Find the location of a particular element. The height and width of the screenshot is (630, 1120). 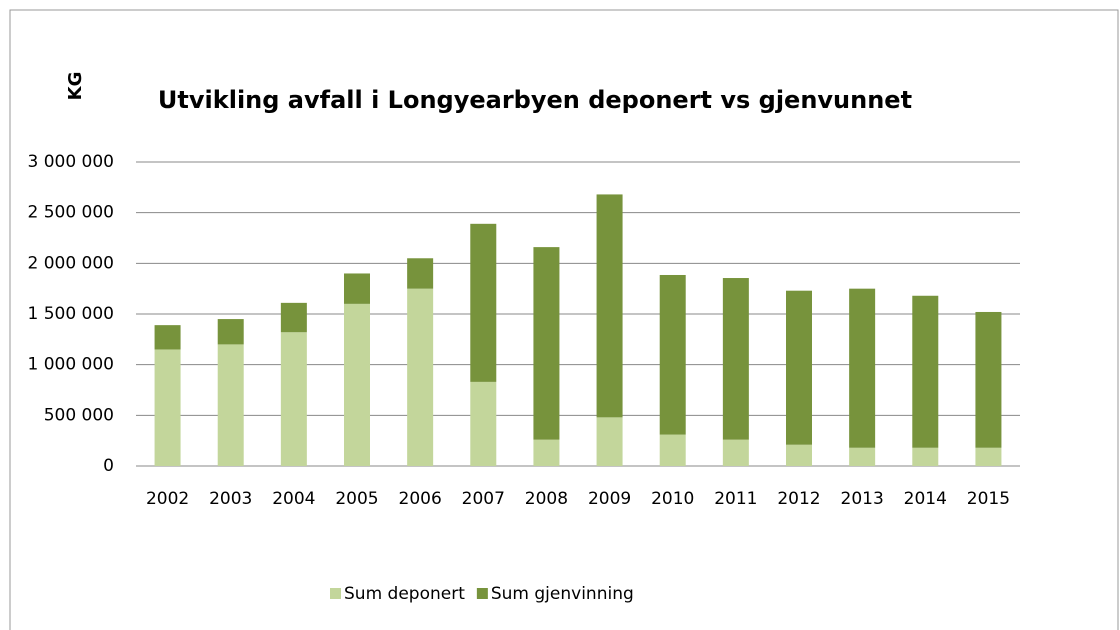

x-tick-label: 2004 is located at coordinates (293, 499).